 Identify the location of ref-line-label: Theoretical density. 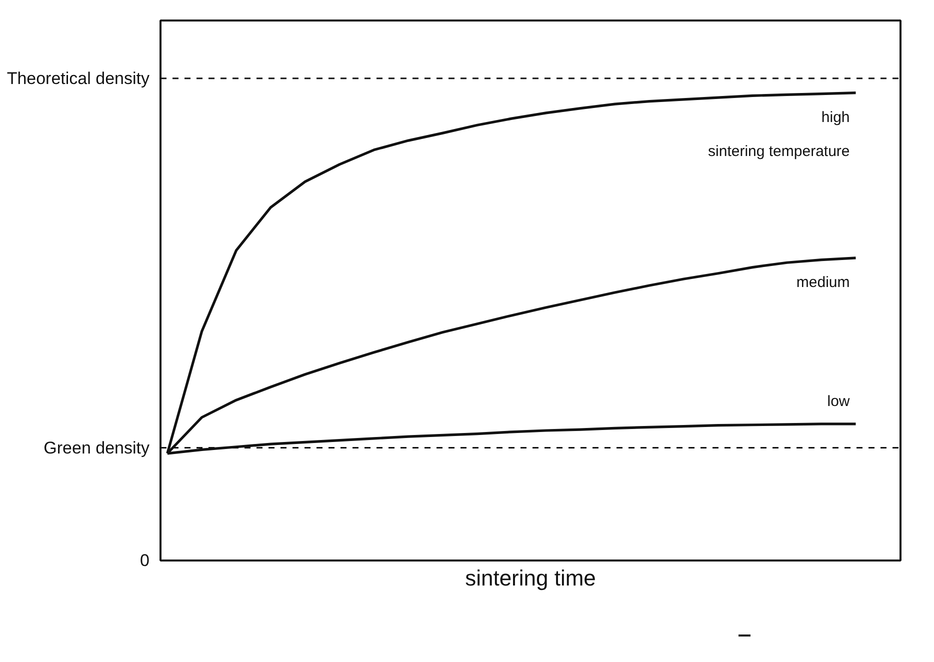
(78, 78).